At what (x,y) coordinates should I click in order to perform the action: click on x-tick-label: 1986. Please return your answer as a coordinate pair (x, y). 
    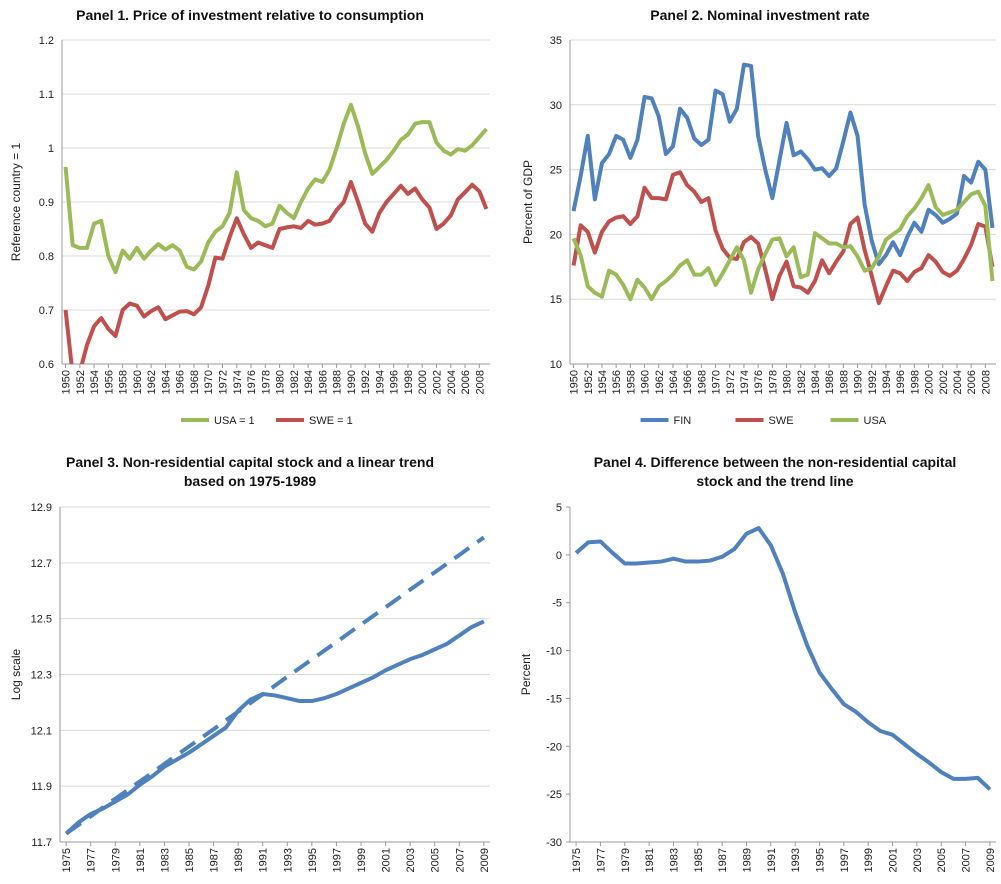
    Looking at the image, I should click on (830, 382).